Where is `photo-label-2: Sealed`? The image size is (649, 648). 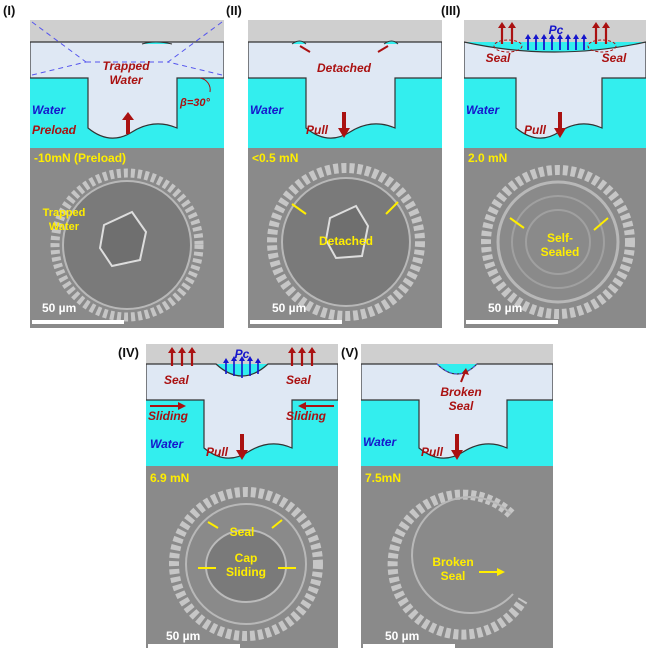
photo-label-2: Sealed is located at coordinates (560, 252).